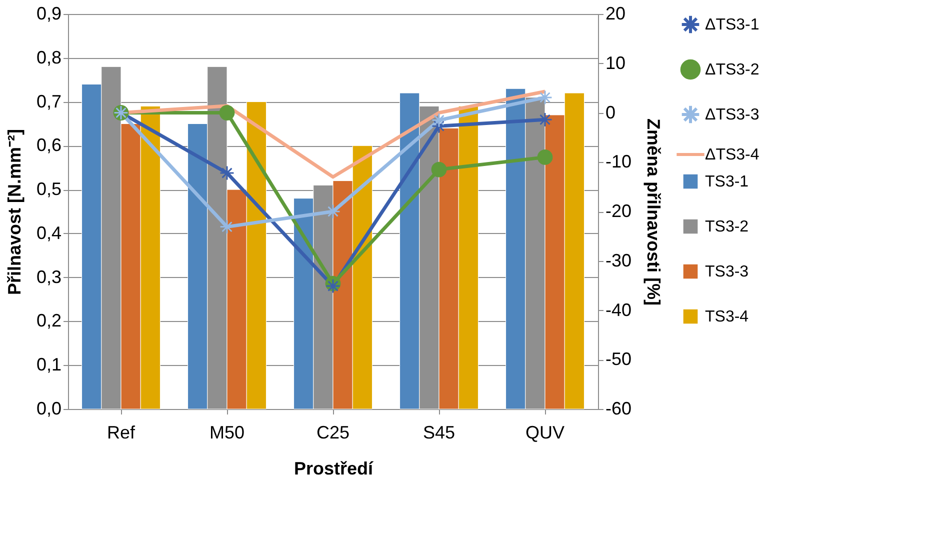  Describe the element at coordinates (619, 310) in the screenshot. I see `y2-tick-label: -40` at that location.